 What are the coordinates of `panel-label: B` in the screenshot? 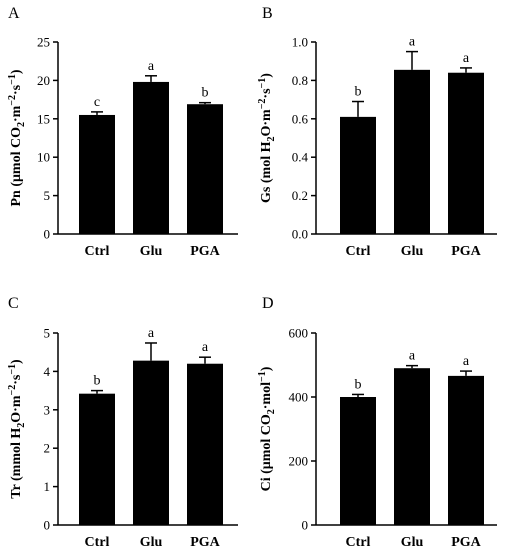 It's located at (267, 13).